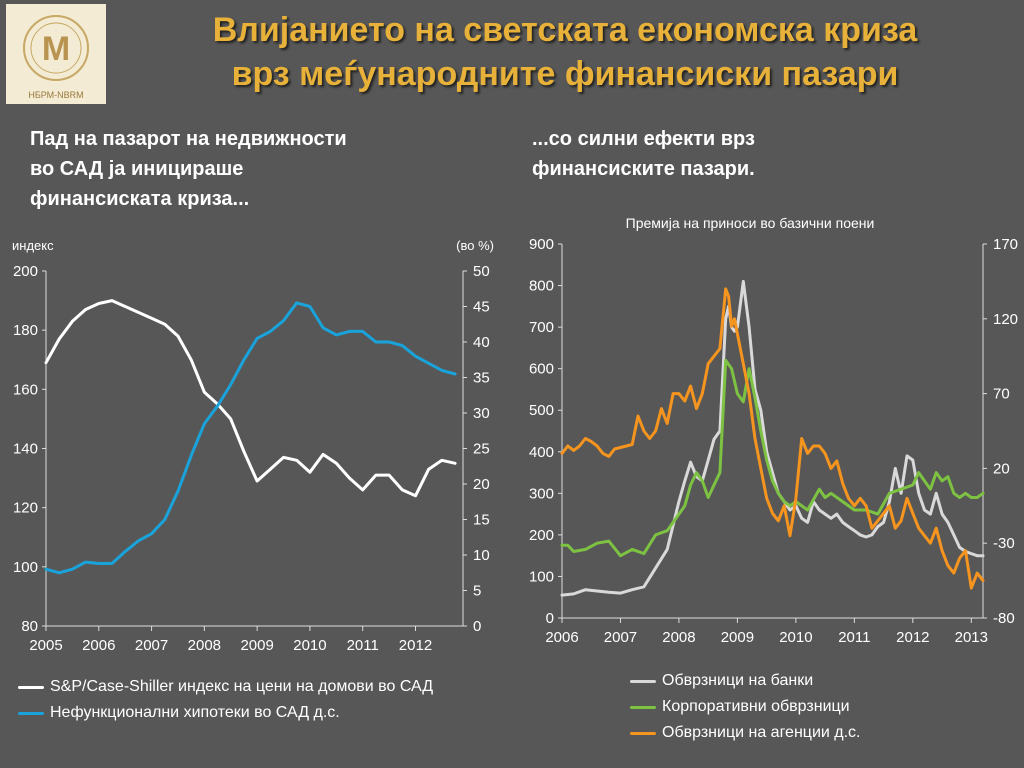  Describe the element at coordinates (1004, 543) in the screenshot. I see `y-tick-label-right: -30` at that location.